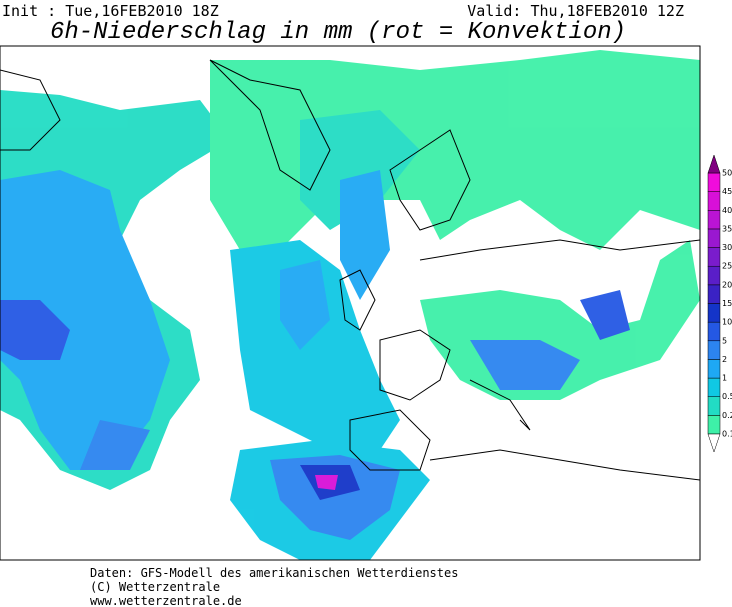 This screenshot has height=607, width=732. Describe the element at coordinates (727, 266) in the screenshot. I see `legend-label: 25` at that location.